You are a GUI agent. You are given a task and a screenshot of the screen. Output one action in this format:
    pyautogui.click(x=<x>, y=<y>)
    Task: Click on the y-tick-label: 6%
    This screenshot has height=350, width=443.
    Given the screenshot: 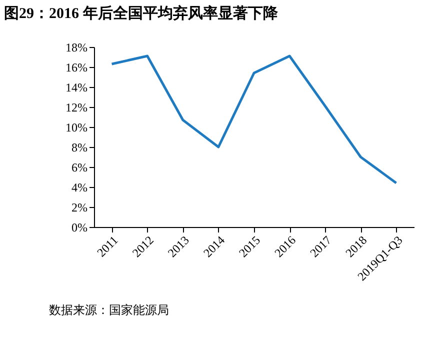 What is the action you would take?
    pyautogui.click(x=80, y=167)
    